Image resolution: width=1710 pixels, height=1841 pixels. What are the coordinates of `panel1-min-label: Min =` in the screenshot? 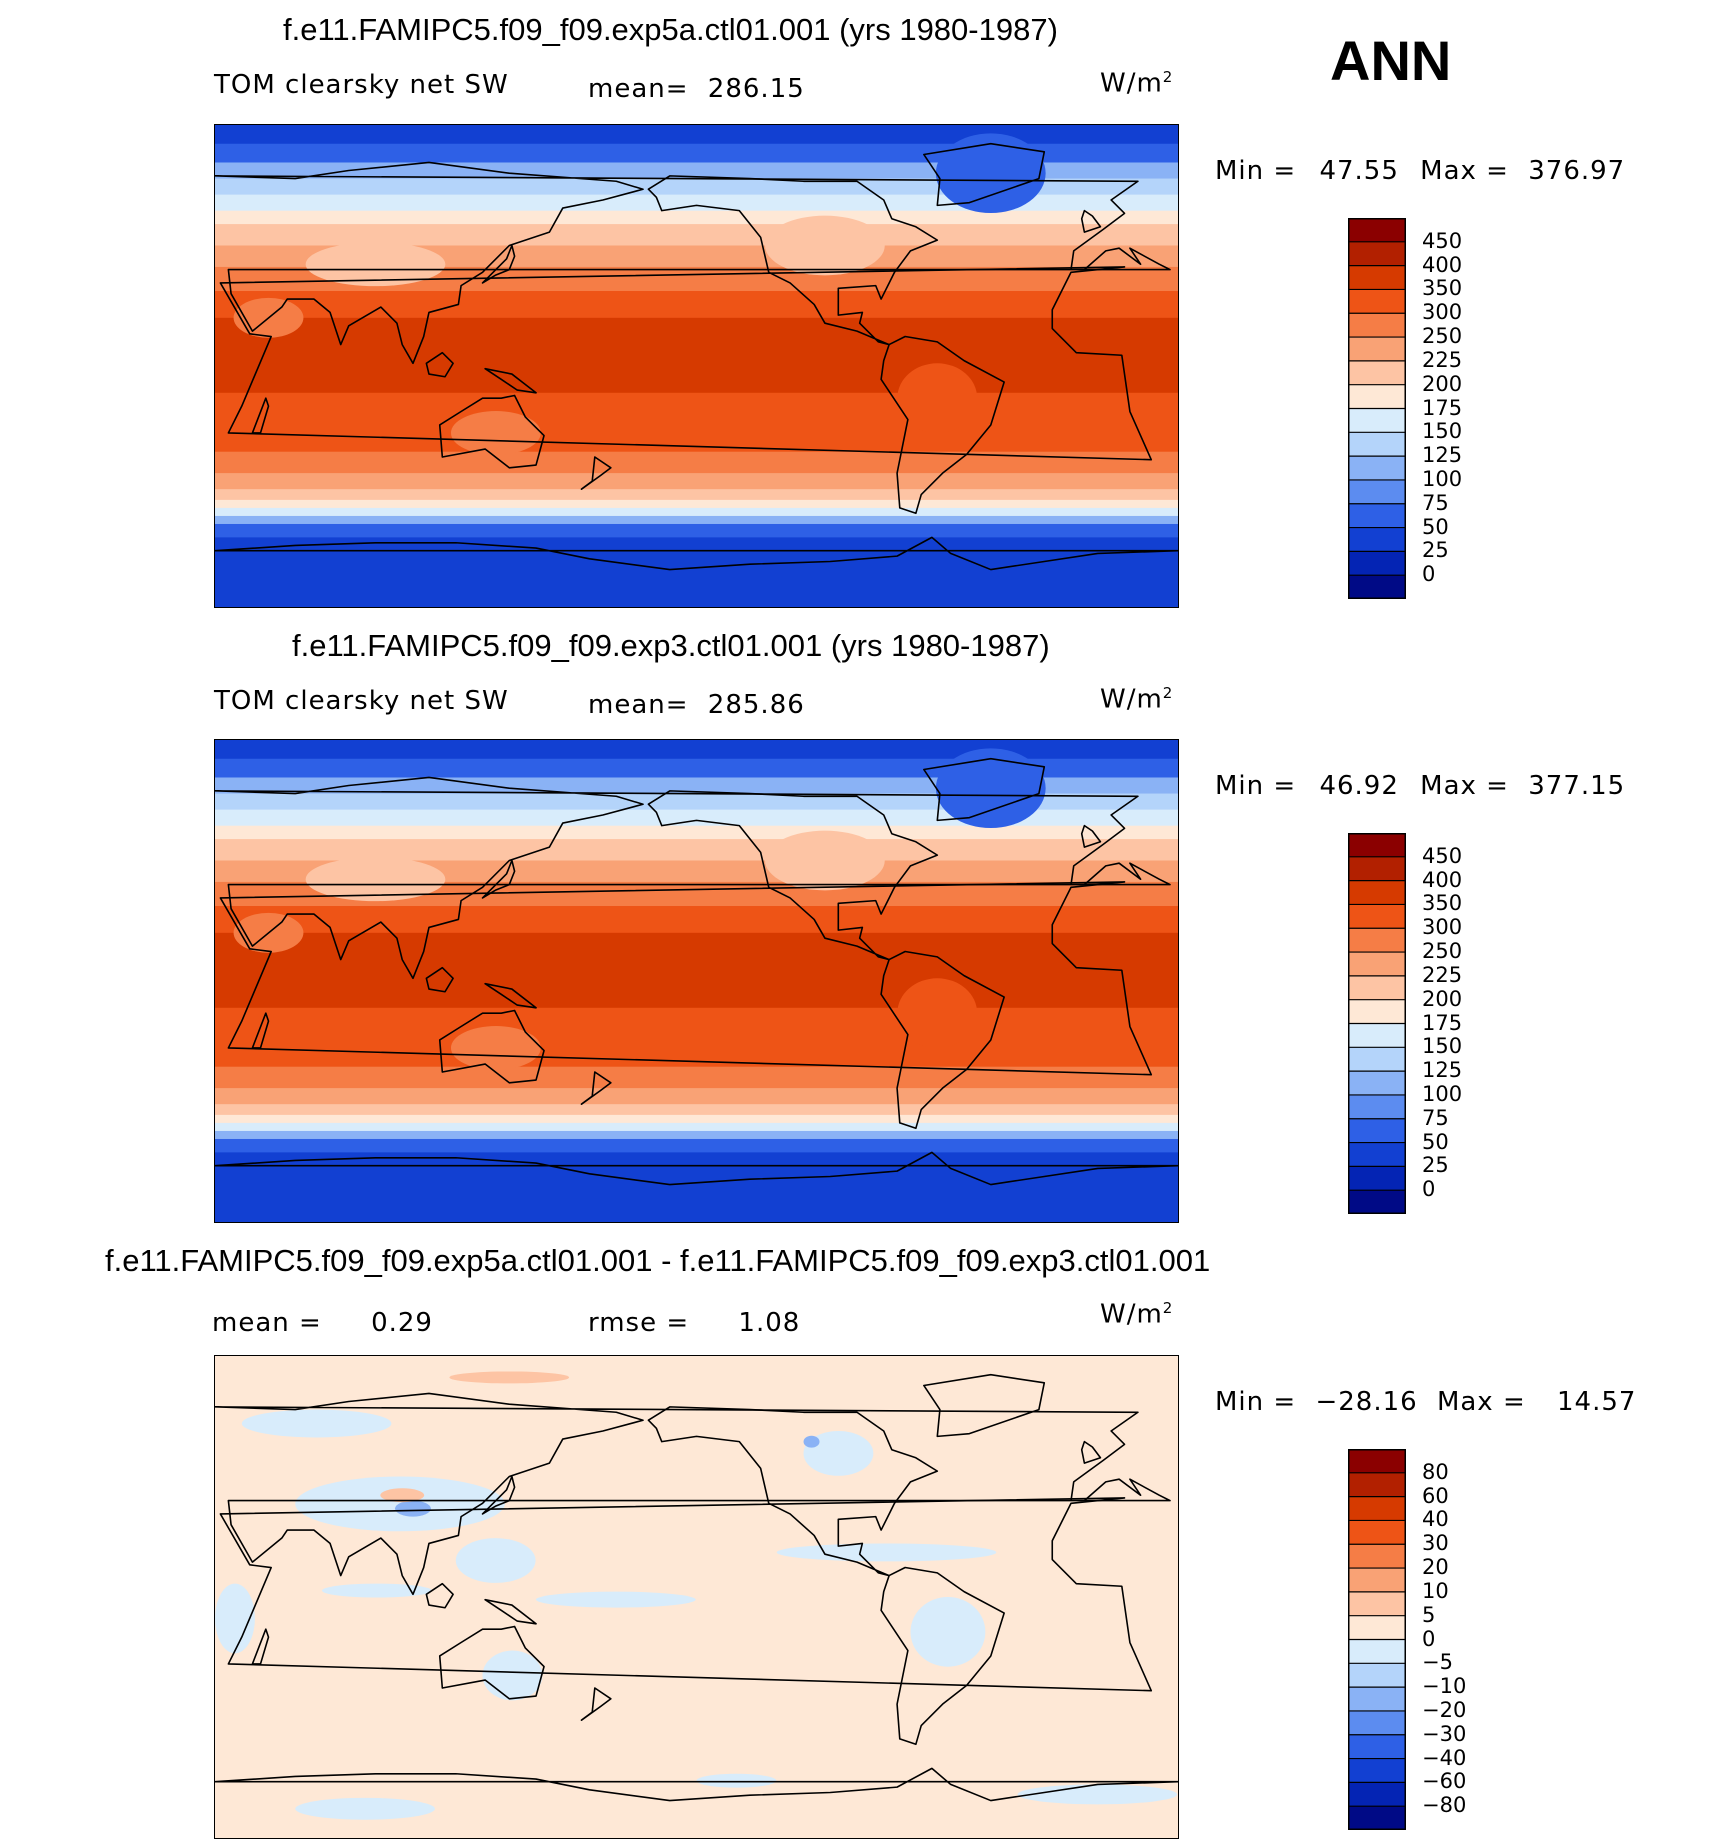 It's located at (1256, 171).